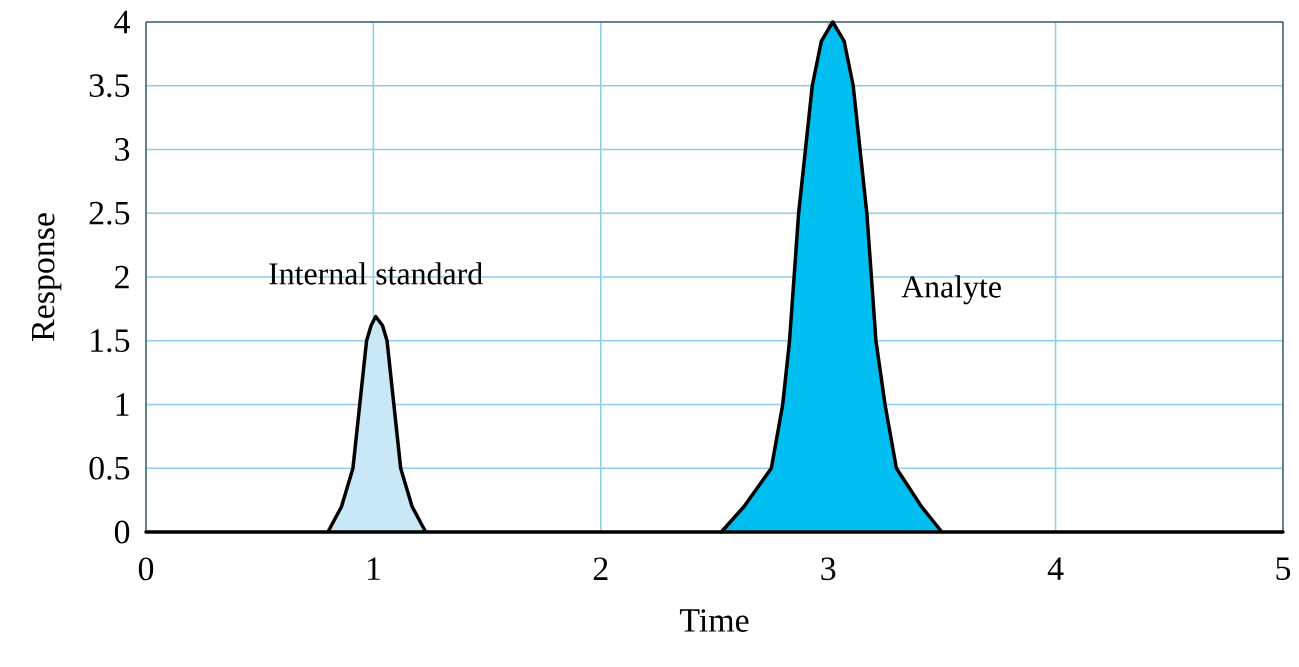  What do you see at coordinates (828, 569) in the screenshot?
I see `x-tick-label: 3` at bounding box center [828, 569].